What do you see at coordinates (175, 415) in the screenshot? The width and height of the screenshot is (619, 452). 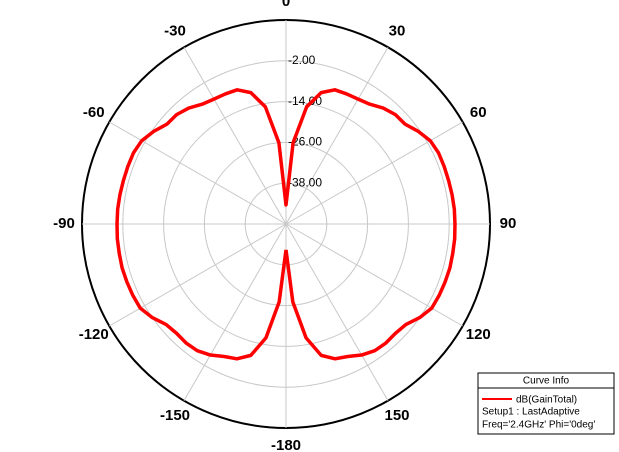 I see `angle-tick-label: -150` at bounding box center [175, 415].